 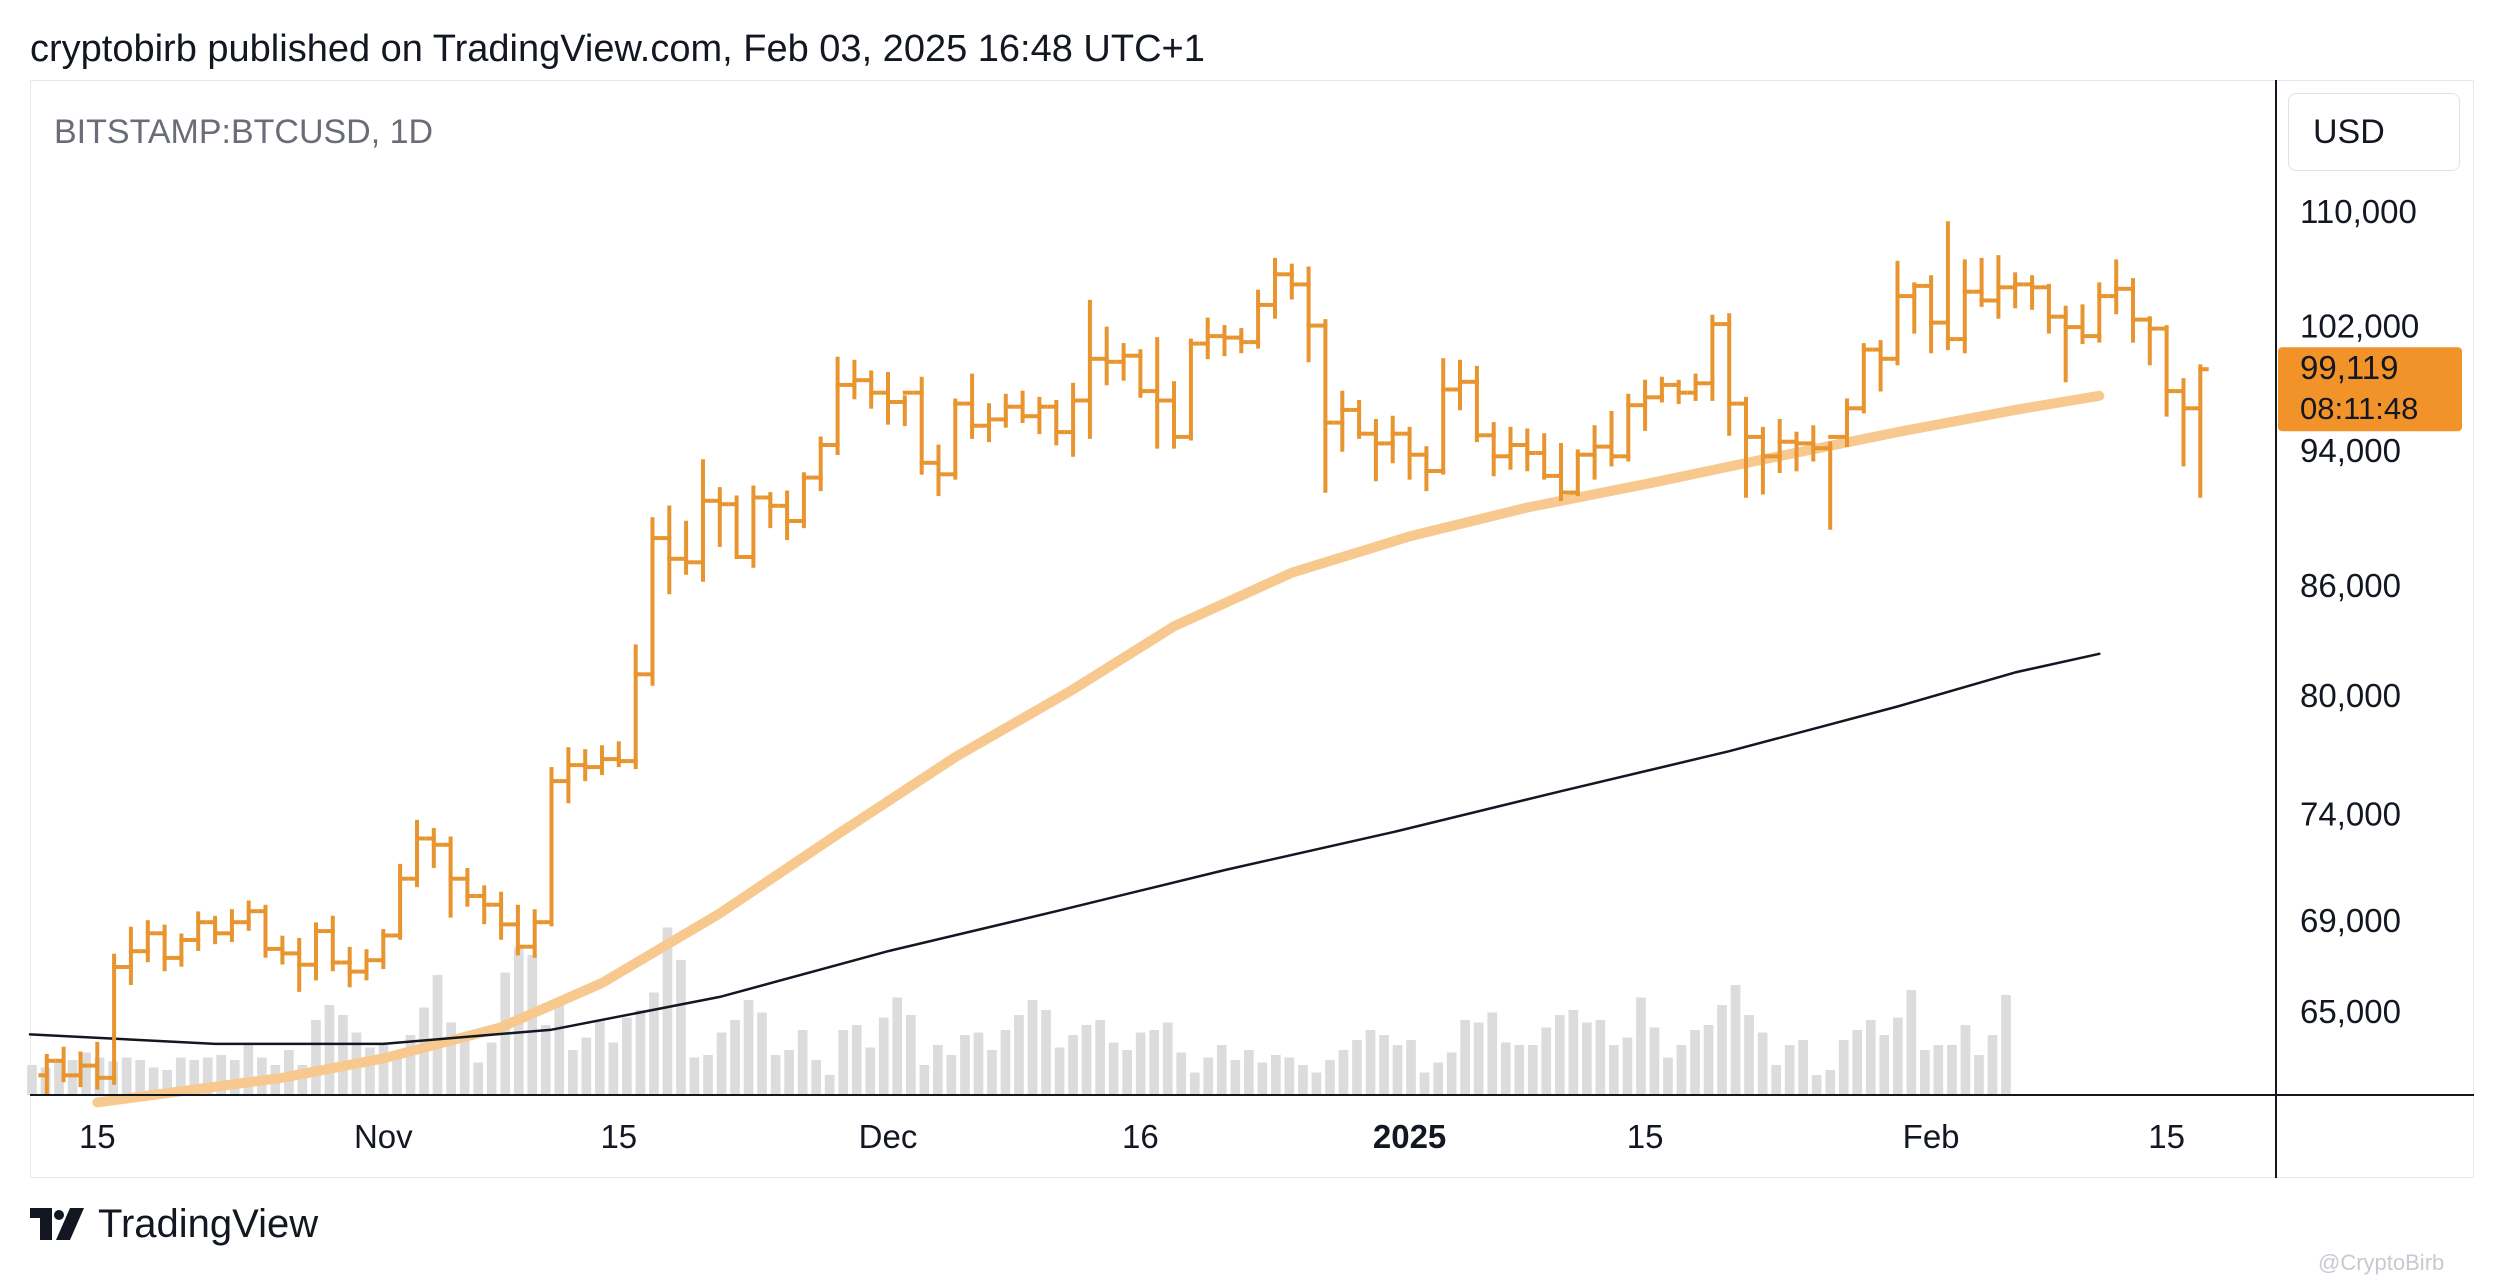 What do you see at coordinates (208, 1224) in the screenshot?
I see `footer-brand-text: TradingView` at bounding box center [208, 1224].